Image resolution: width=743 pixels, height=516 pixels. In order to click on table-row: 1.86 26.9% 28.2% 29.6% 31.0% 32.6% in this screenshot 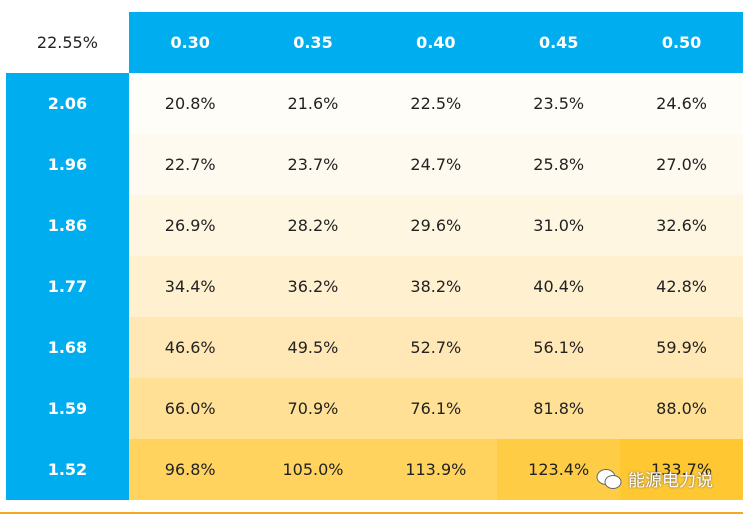, I will do `click(374, 225)`.